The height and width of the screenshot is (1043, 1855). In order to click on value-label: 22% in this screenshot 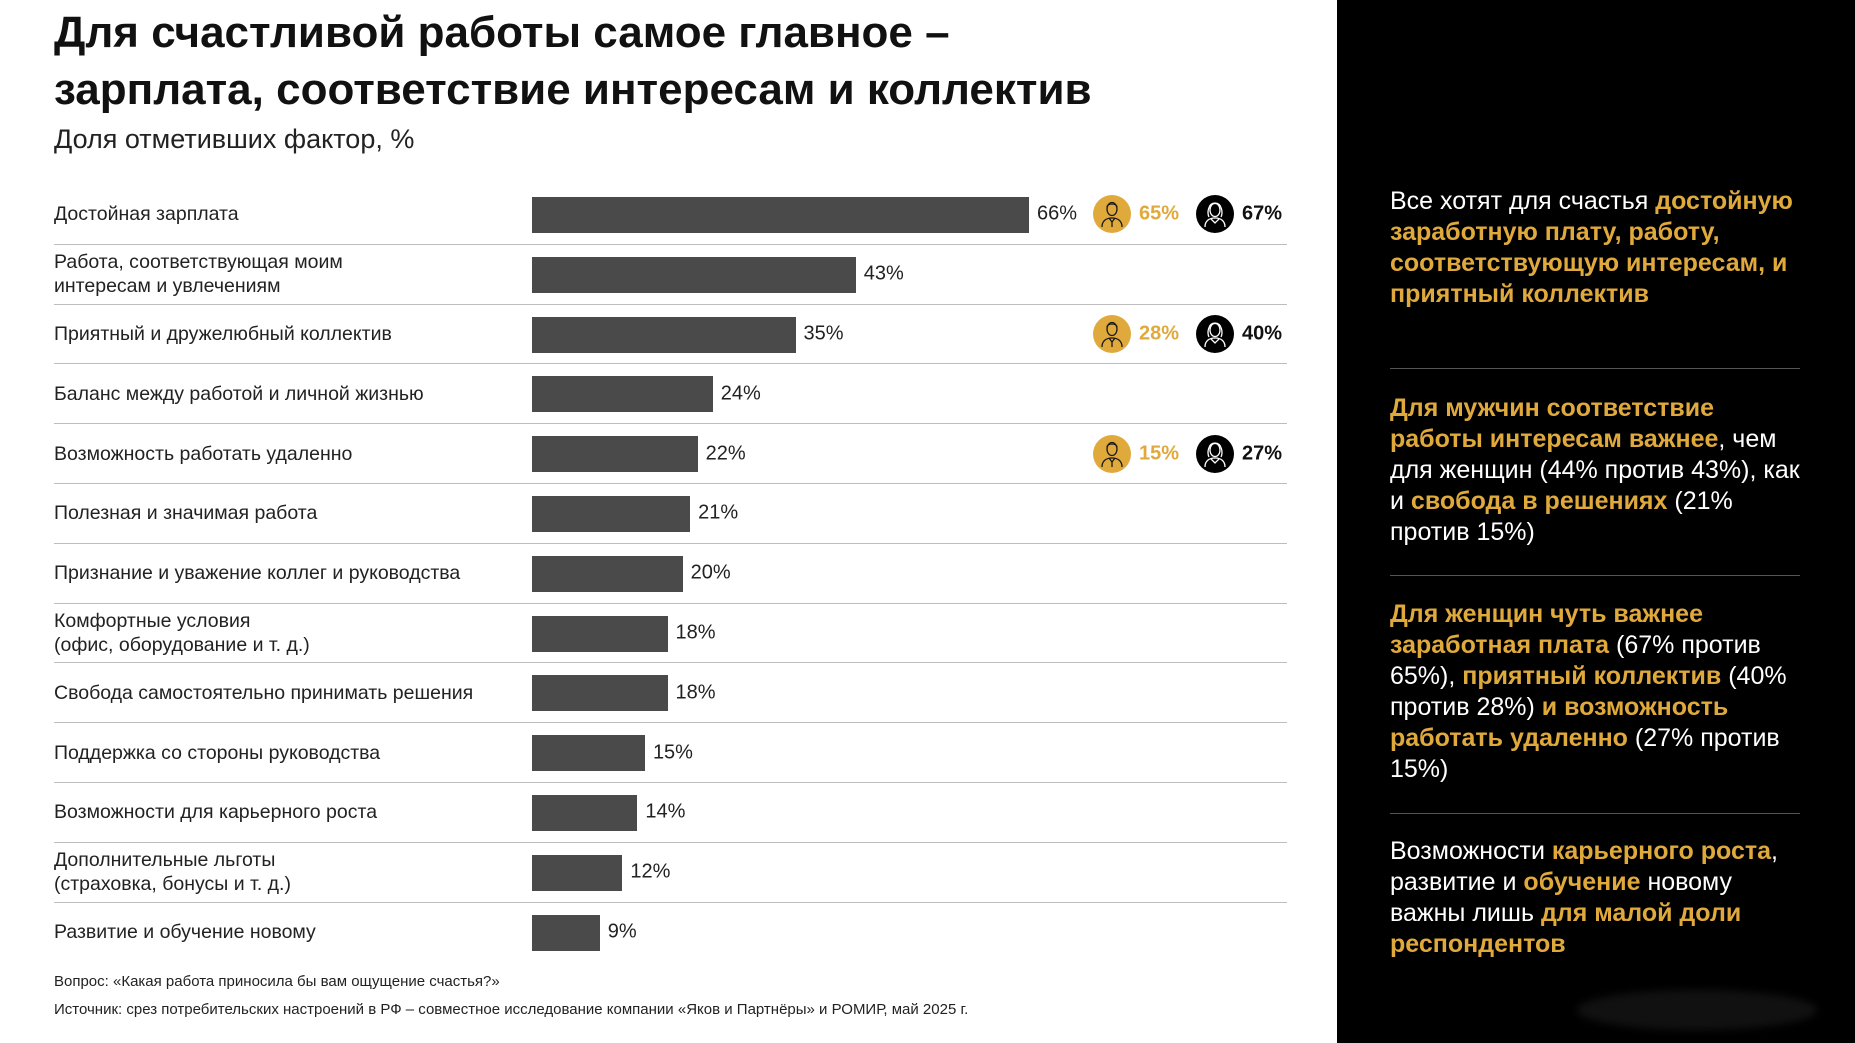, I will do `click(725, 453)`.